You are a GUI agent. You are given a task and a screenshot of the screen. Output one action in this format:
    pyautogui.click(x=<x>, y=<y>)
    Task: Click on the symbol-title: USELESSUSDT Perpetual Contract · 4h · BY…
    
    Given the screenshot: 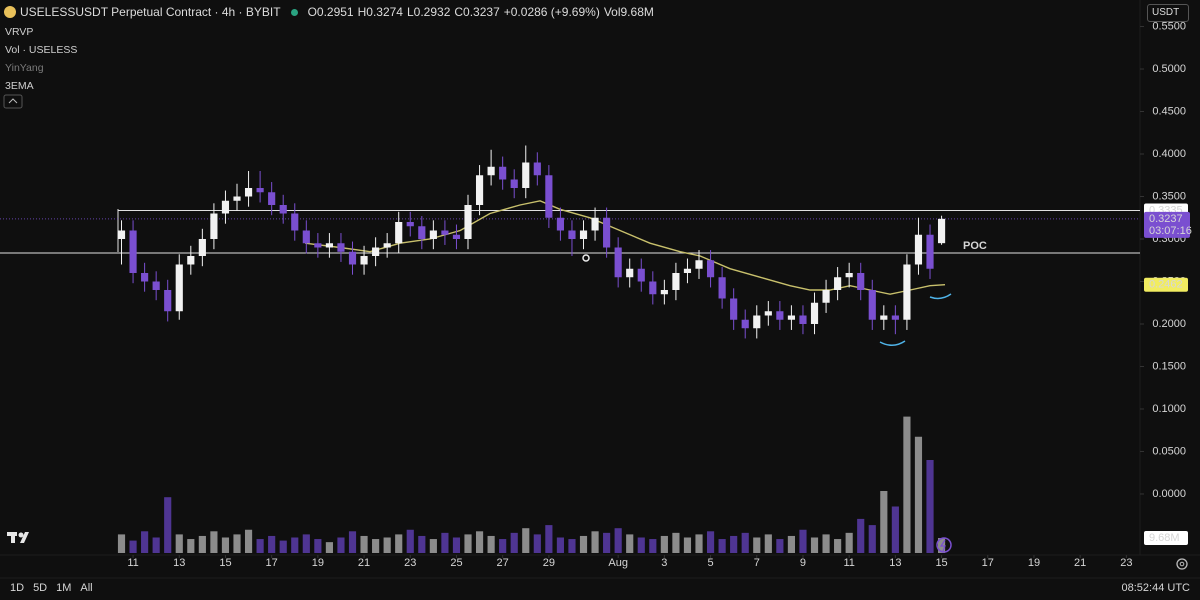 What is the action you would take?
    pyautogui.click(x=150, y=12)
    